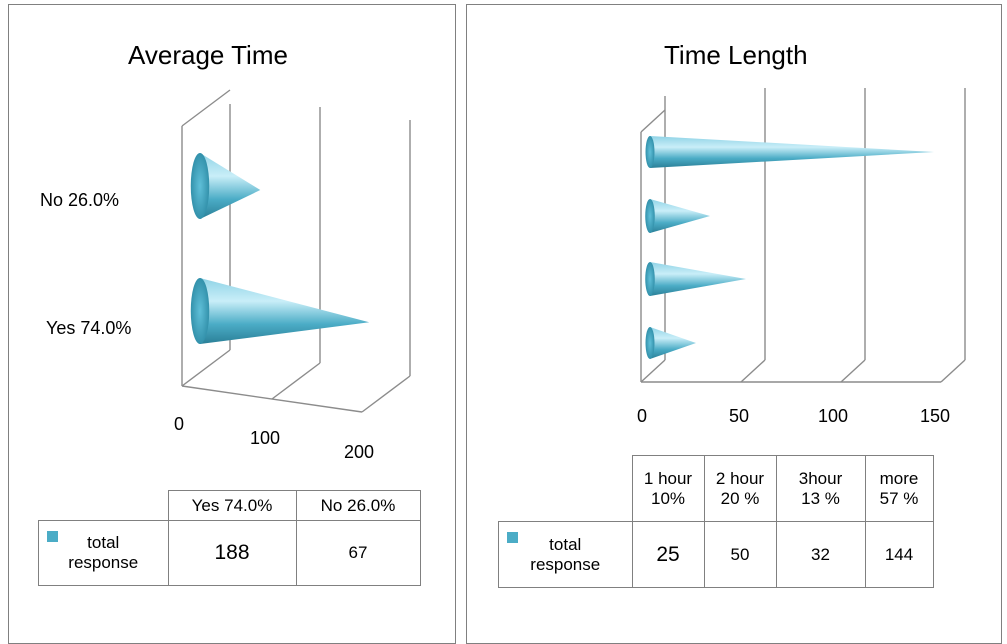 The image size is (1007, 644). Describe the element at coordinates (899, 488) in the screenshot. I see `table-column-header: more 57 %` at that location.